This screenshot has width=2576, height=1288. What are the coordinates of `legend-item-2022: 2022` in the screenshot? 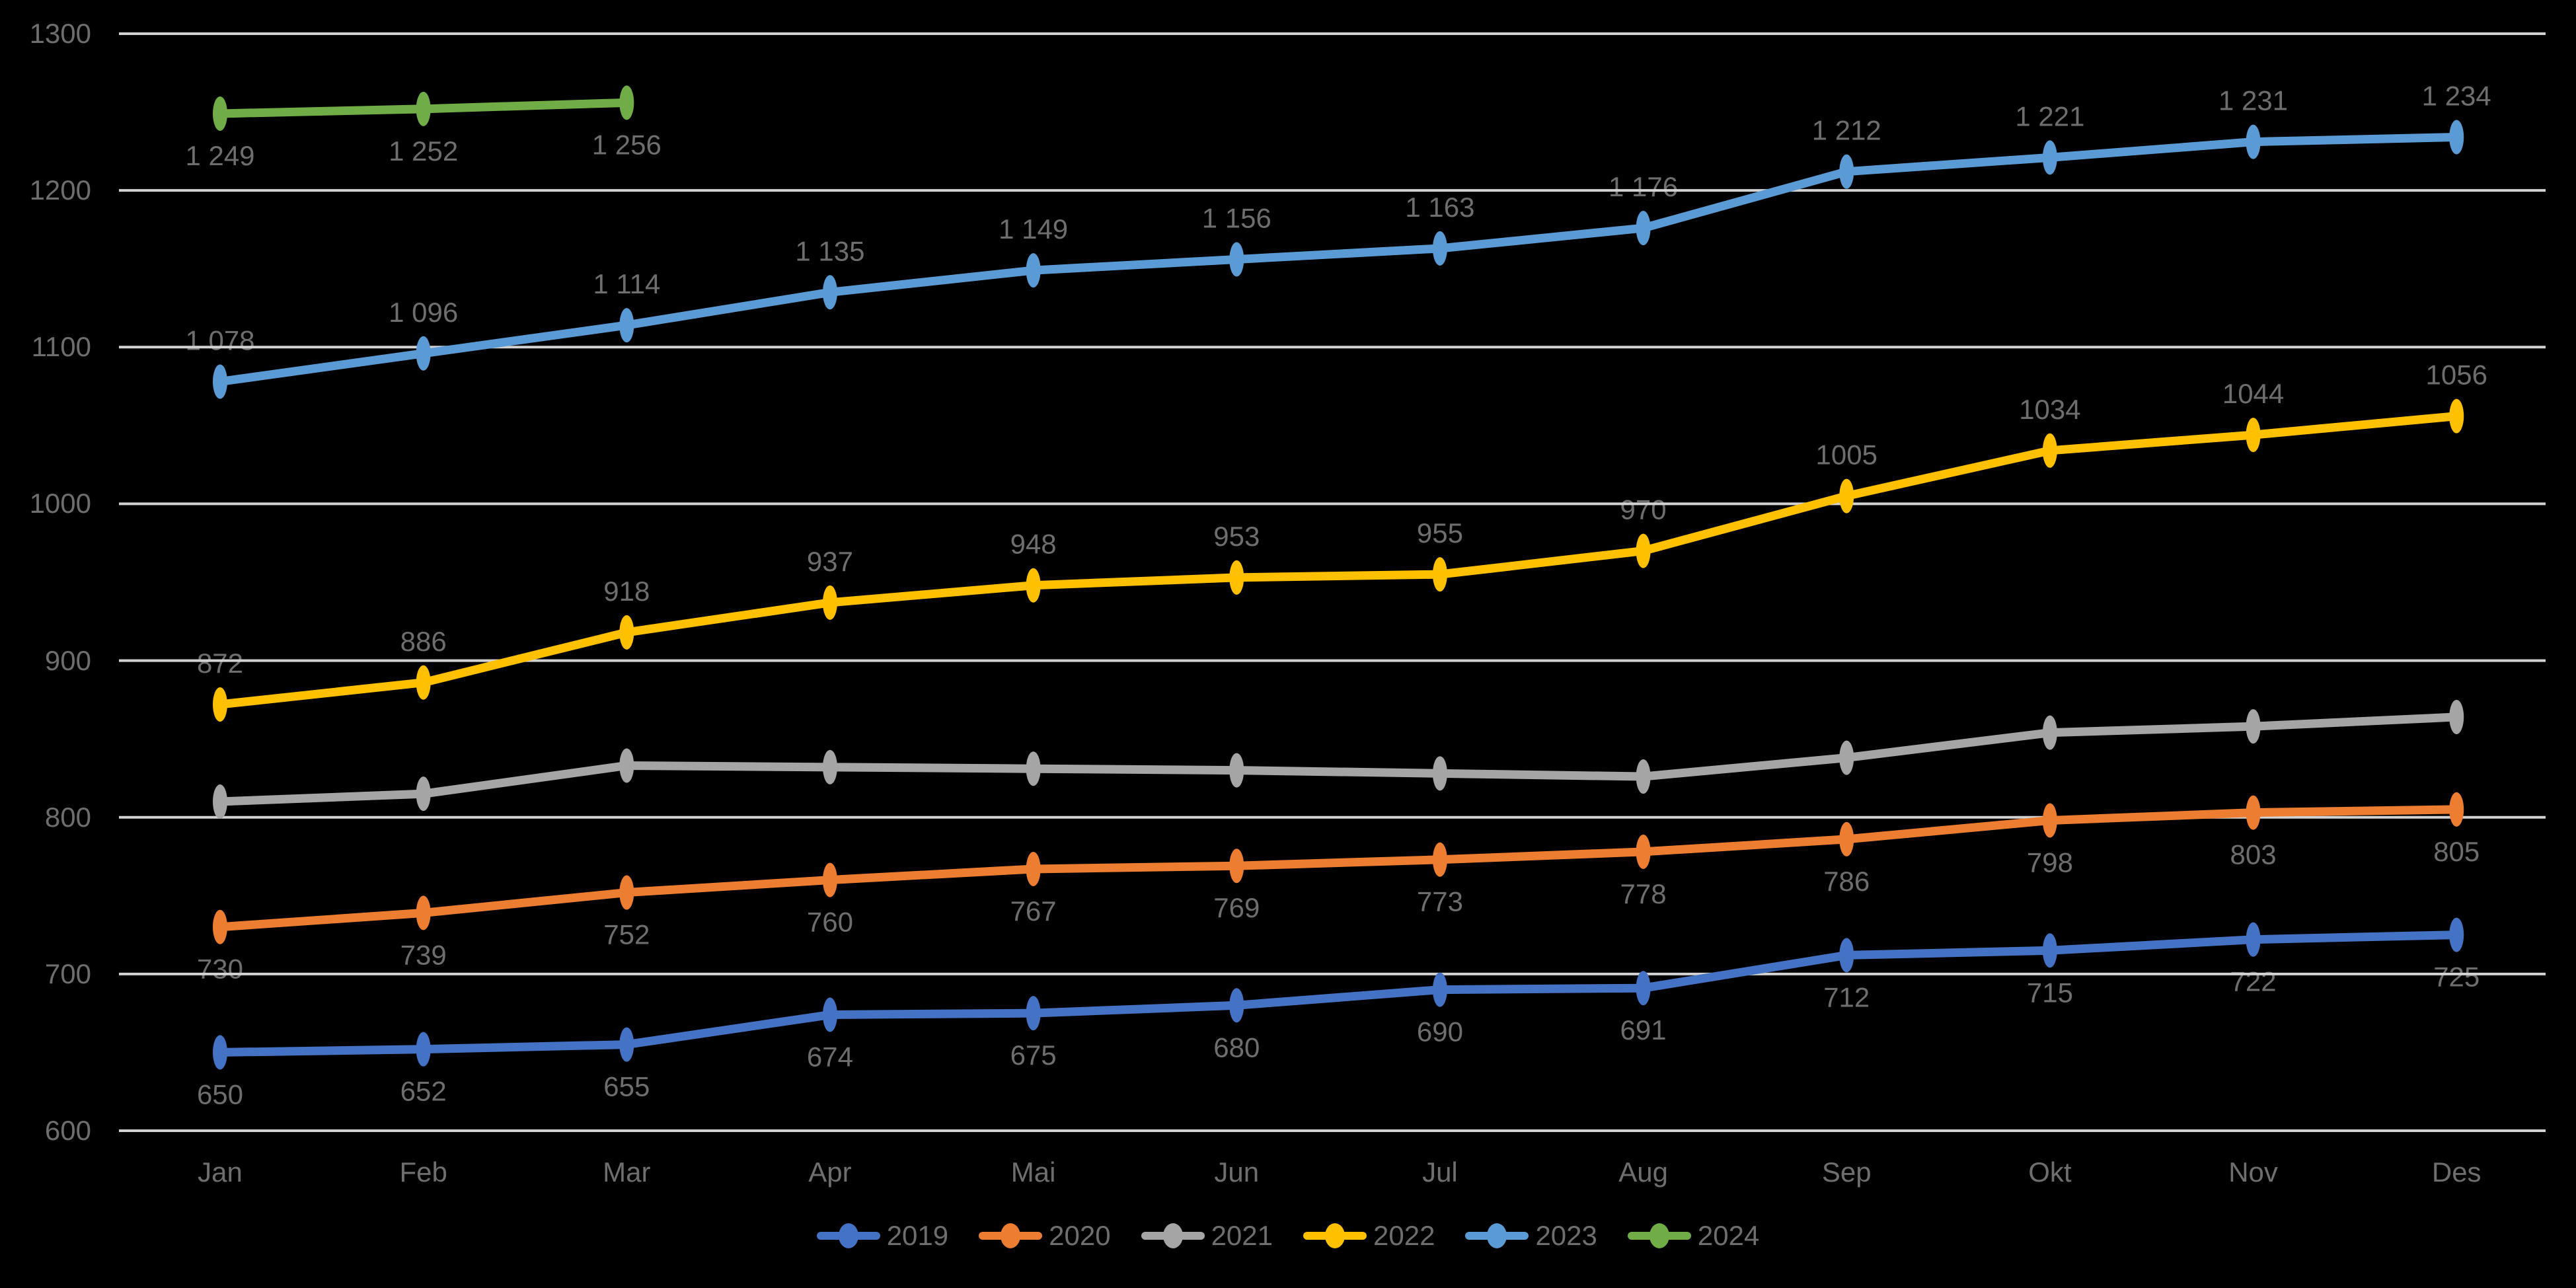 It's located at (1369, 1236).